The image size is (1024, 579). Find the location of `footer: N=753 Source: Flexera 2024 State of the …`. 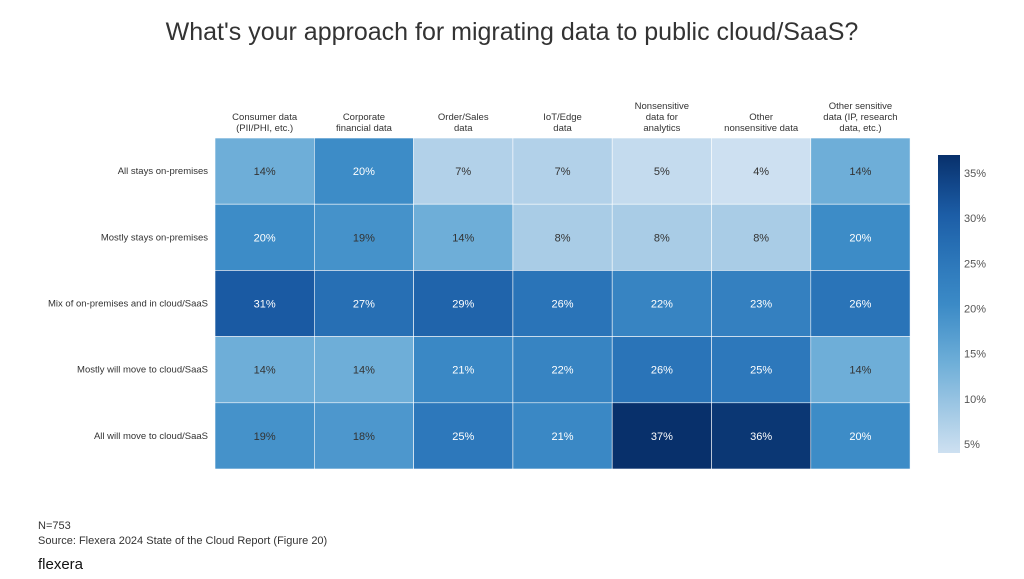

footer: N=753 Source: Flexera 2024 State of the … is located at coordinates (182, 534).